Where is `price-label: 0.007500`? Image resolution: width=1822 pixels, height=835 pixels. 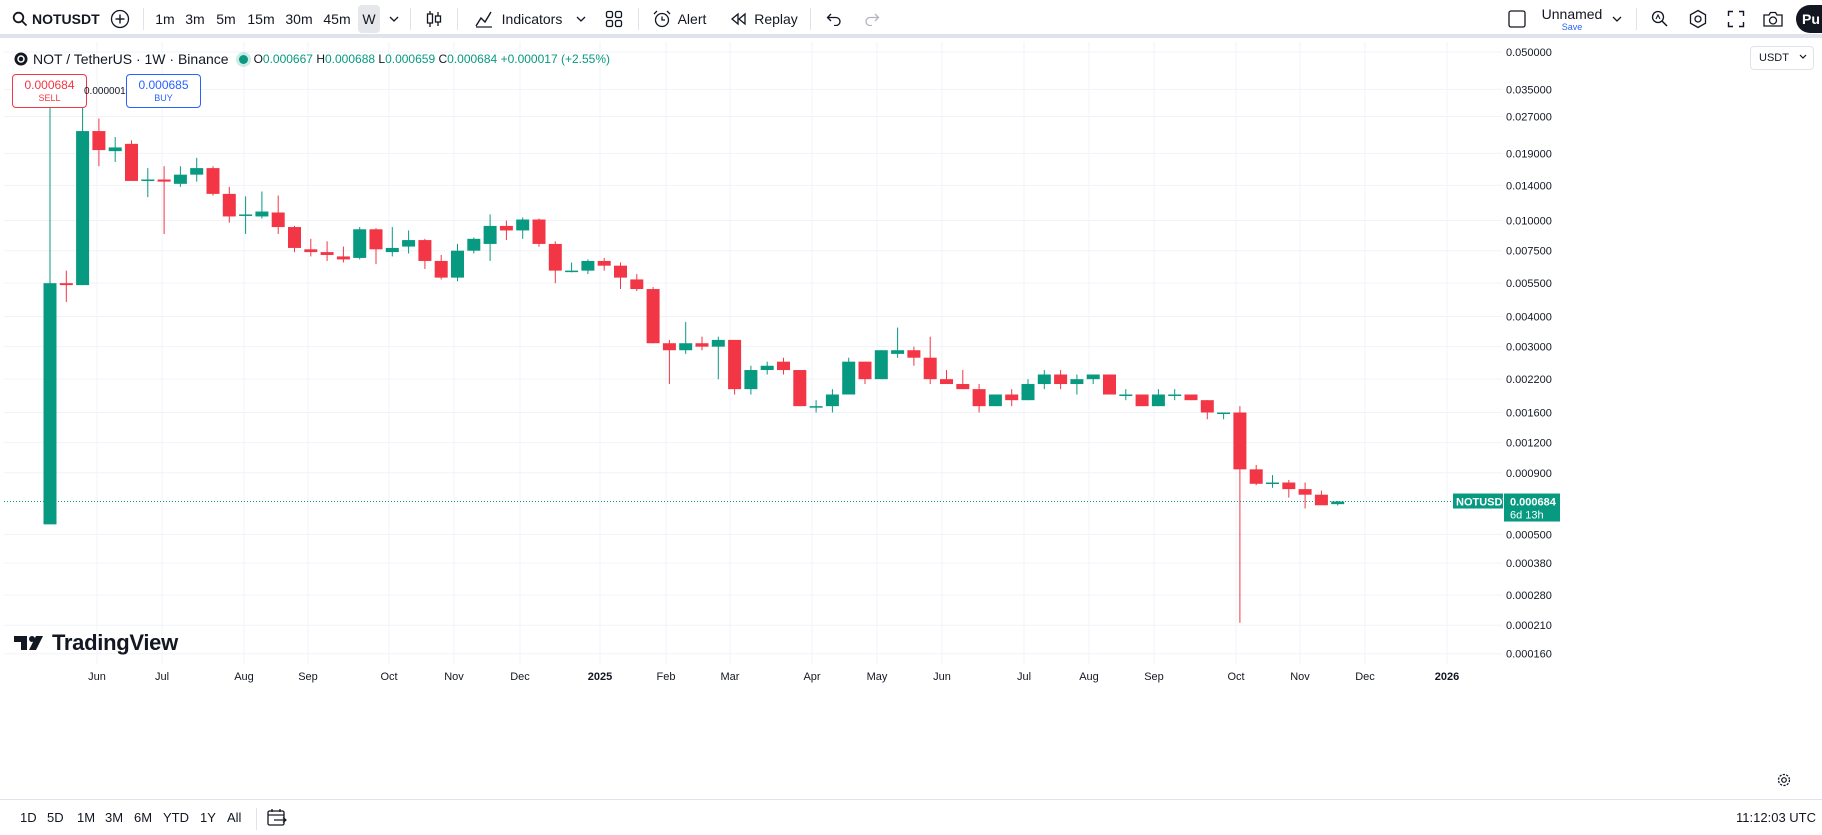 price-label: 0.007500 is located at coordinates (1529, 252).